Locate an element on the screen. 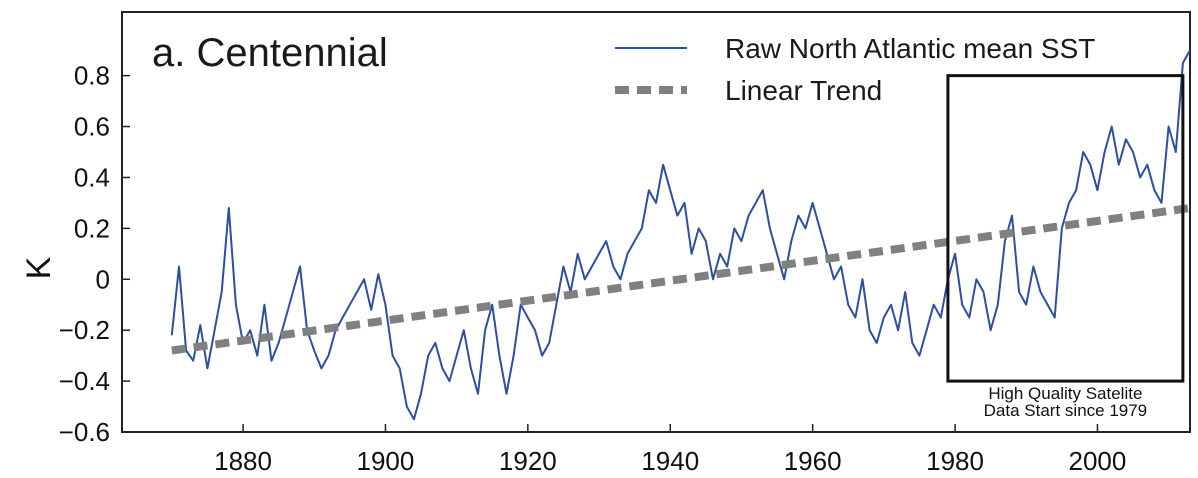 This screenshot has width=1198, height=478. x-tick-label: 1880 is located at coordinates (243, 461).